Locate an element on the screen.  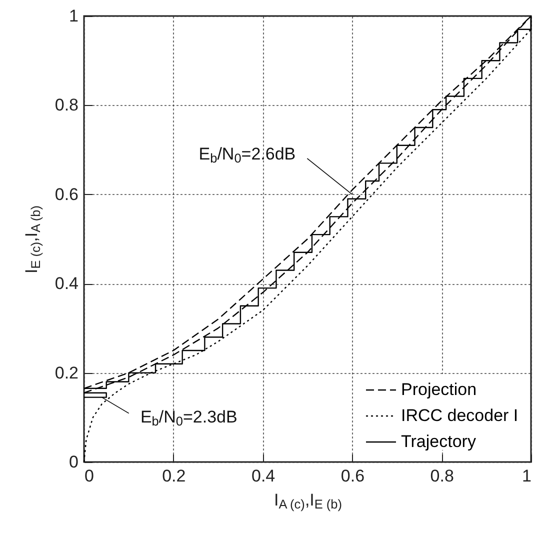
annotation: E$_{b}$/N$_{0}$=2.6dB is located at coordinates (247, 155).